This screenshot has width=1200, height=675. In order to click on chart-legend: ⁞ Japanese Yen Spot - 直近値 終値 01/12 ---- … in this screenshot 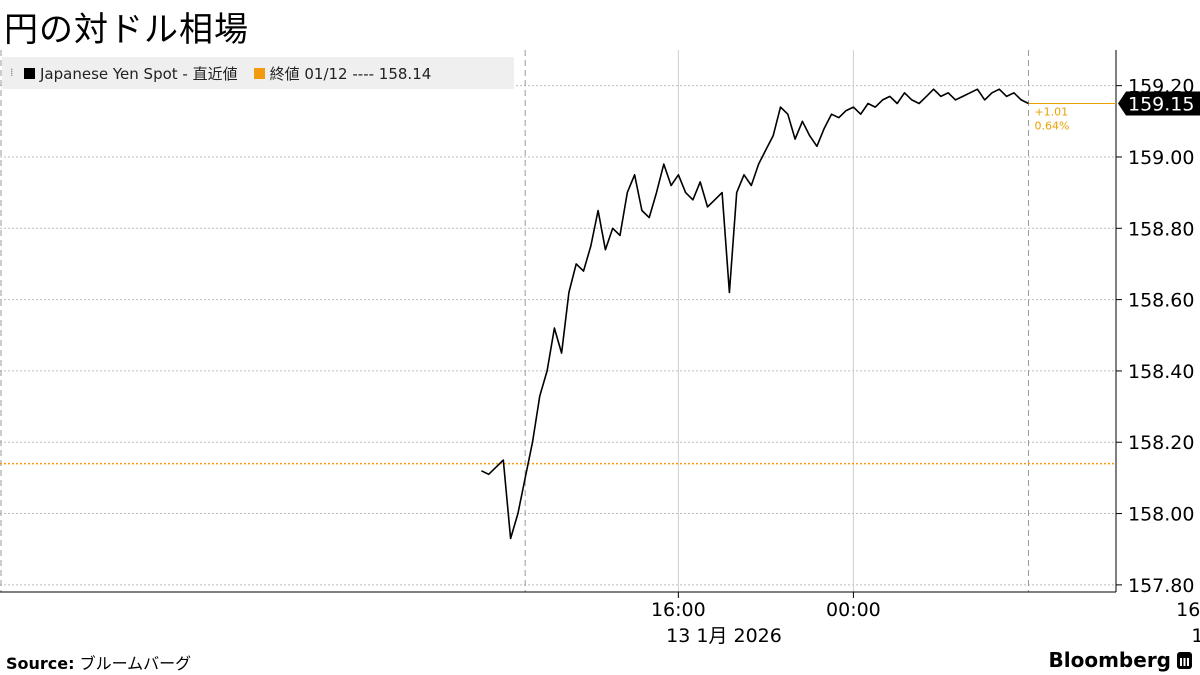, I will do `click(258, 73)`.